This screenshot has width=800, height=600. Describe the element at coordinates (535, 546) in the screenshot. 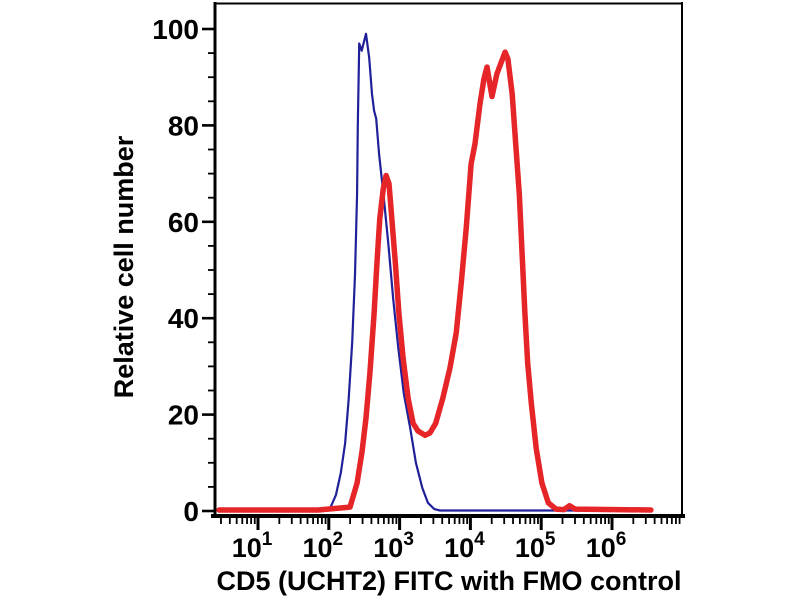

I see `x-tick-label: 10⁵` at that location.